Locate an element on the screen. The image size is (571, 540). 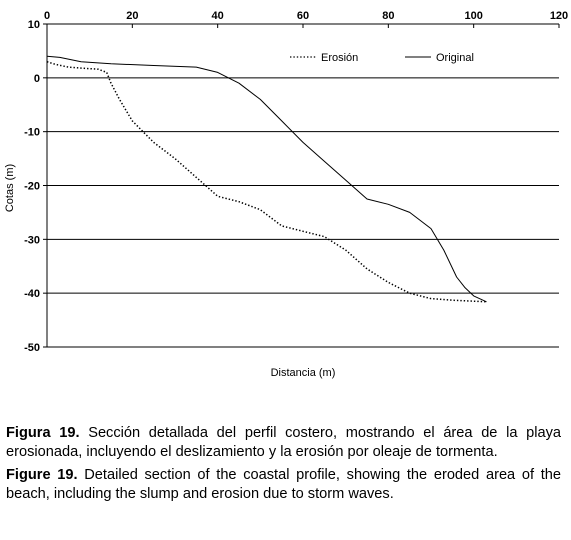
x-tick-label-3: 60 is located at coordinates (303, 16).